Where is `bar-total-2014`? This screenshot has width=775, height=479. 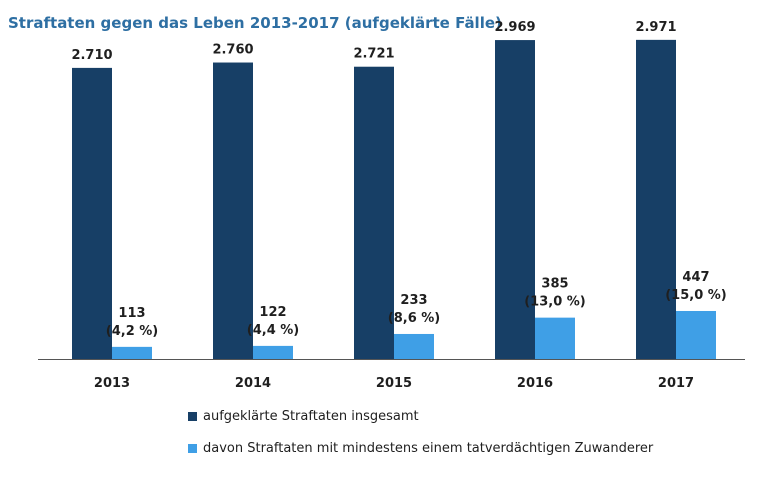
bar-total-2014 is located at coordinates (233, 210).